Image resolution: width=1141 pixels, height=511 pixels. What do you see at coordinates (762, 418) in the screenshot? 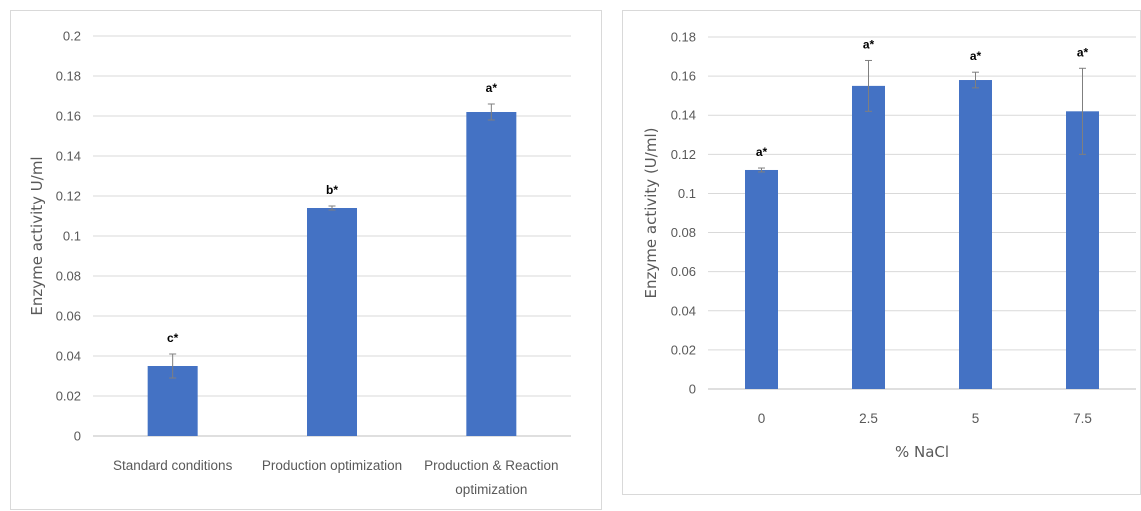
I see `category-label: 0` at bounding box center [762, 418].